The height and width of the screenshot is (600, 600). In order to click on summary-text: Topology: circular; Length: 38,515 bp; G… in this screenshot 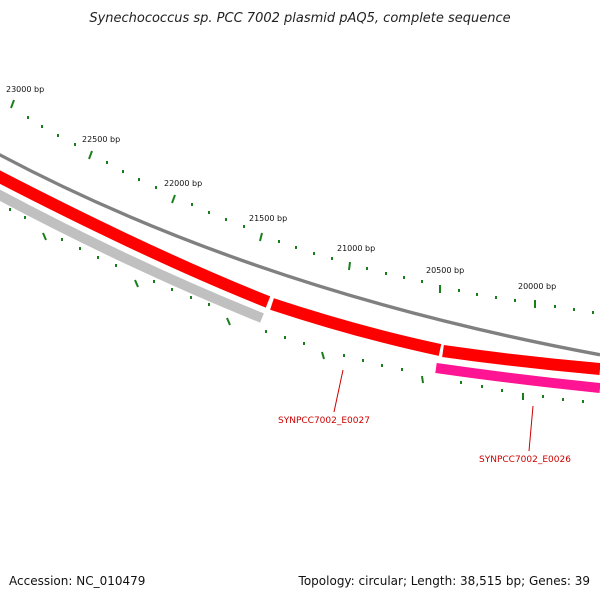, I will do `click(444, 581)`.